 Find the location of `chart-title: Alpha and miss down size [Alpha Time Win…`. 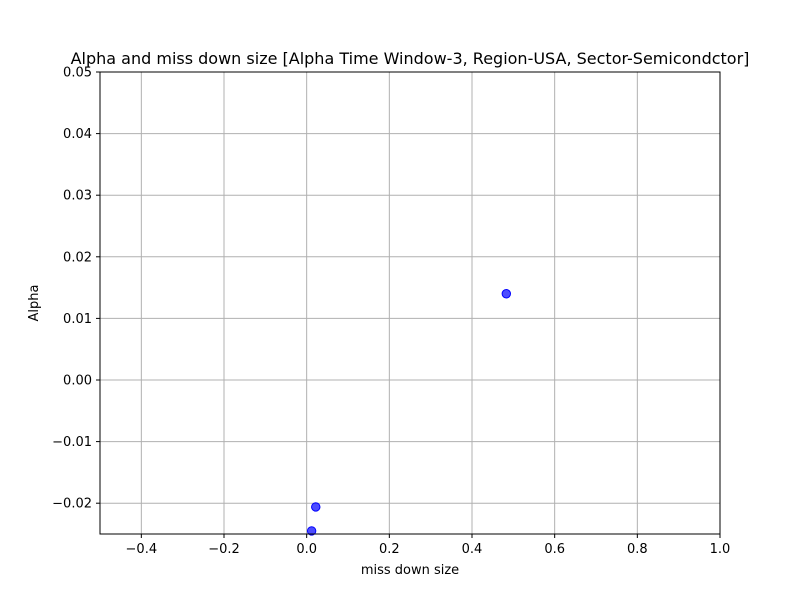

chart-title: Alpha and miss down size [Alpha Time Win… is located at coordinates (410, 58).